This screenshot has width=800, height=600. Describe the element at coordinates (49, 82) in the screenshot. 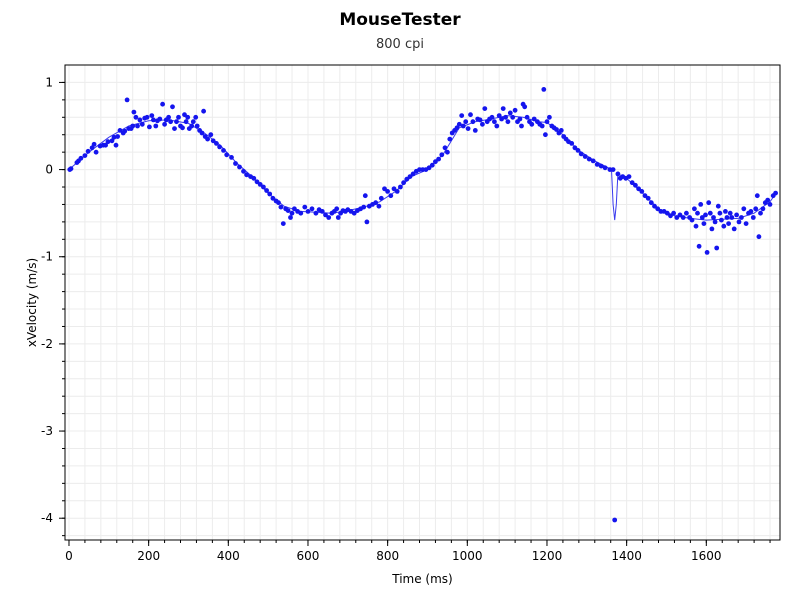

I see `y-tick-label: 1` at that location.